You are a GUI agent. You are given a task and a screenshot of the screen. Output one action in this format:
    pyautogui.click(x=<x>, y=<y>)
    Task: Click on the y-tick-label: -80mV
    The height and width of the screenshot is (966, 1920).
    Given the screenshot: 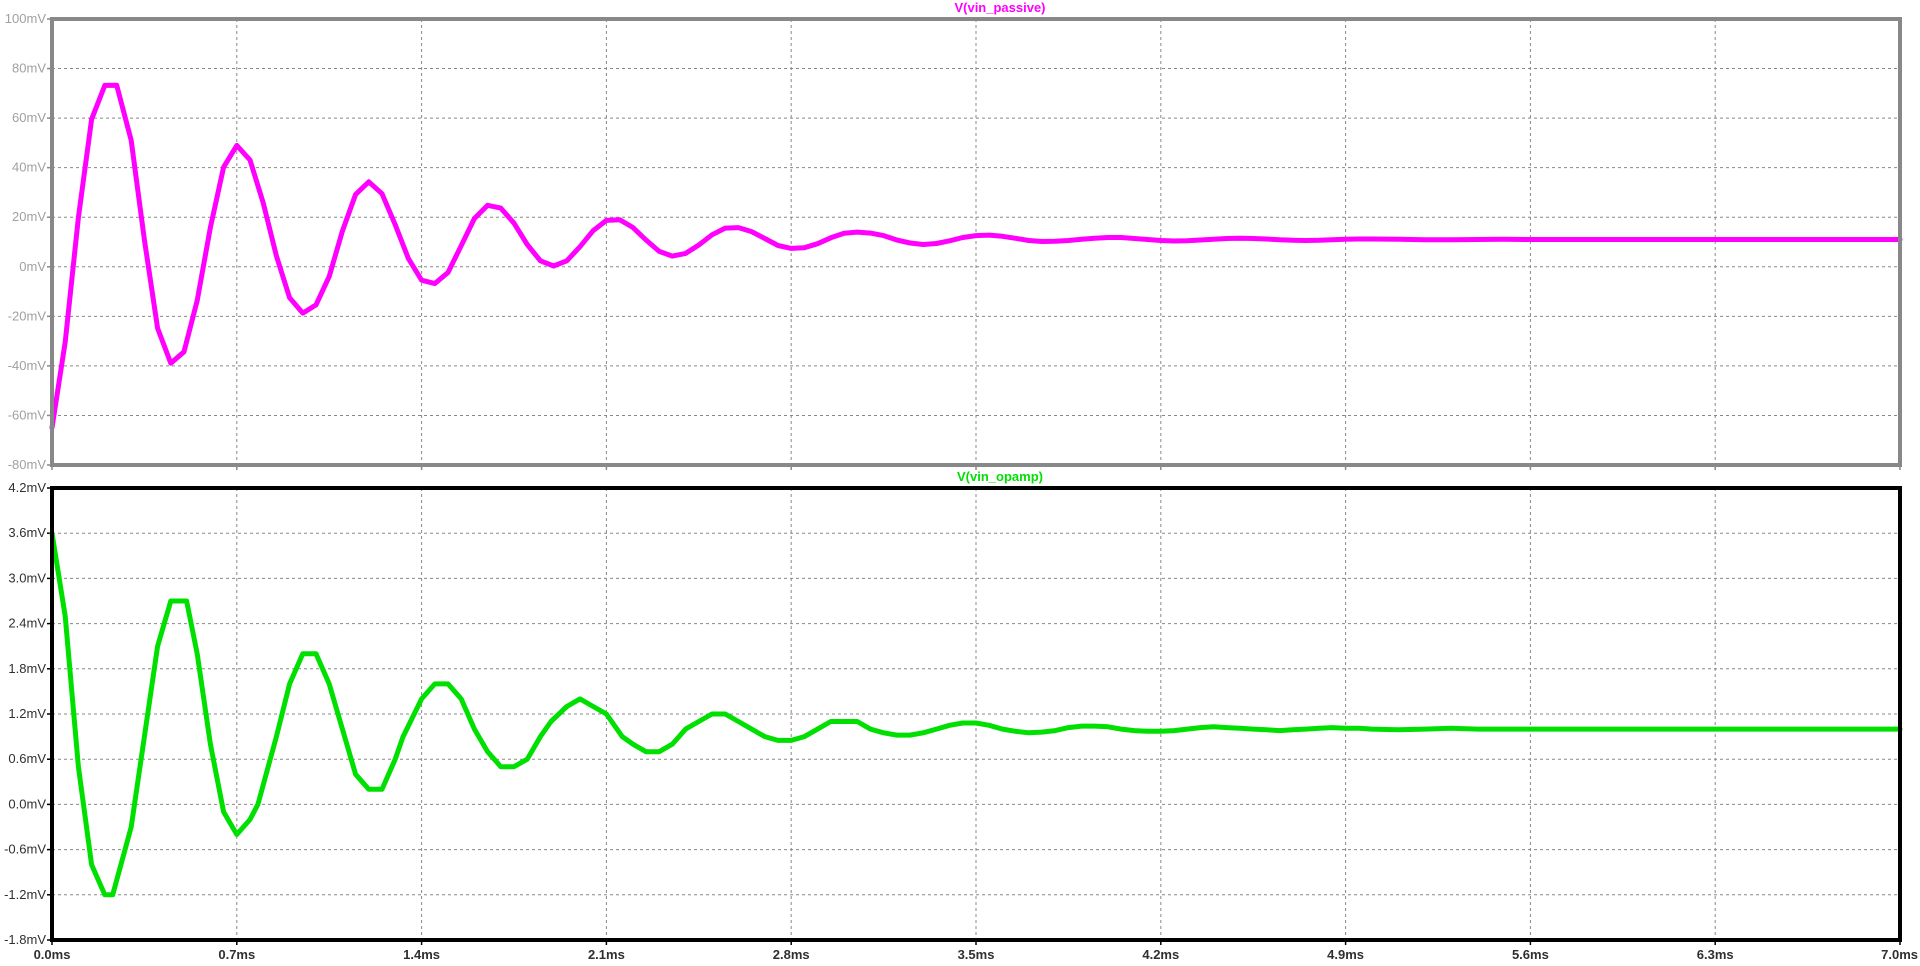 What is the action you would take?
    pyautogui.click(x=27, y=464)
    